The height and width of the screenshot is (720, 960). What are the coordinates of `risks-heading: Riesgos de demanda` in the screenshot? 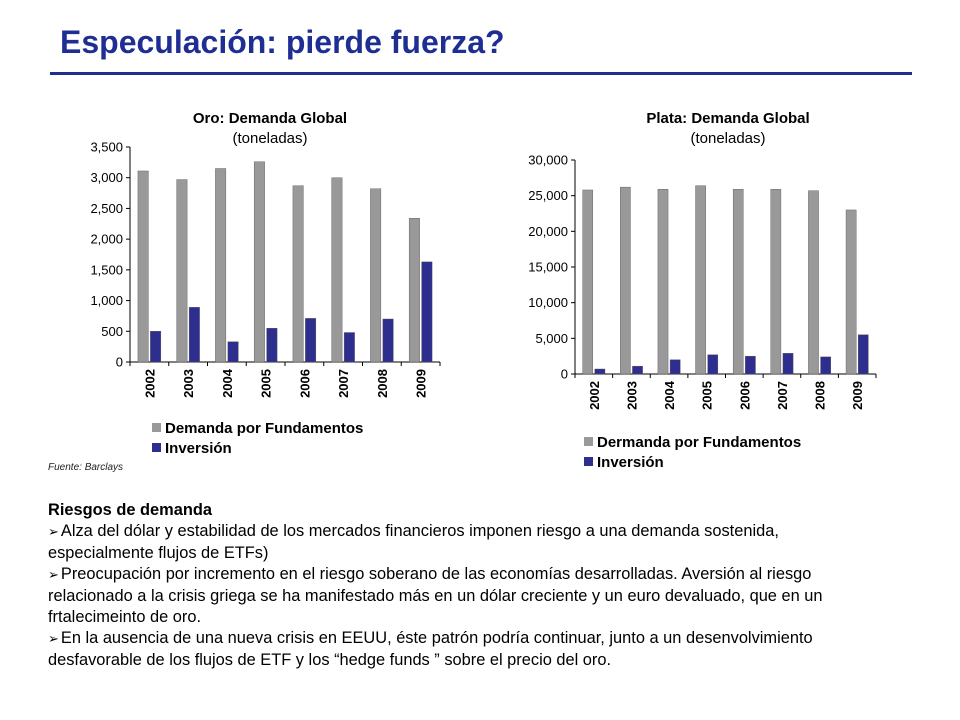 It's located at (130, 510).